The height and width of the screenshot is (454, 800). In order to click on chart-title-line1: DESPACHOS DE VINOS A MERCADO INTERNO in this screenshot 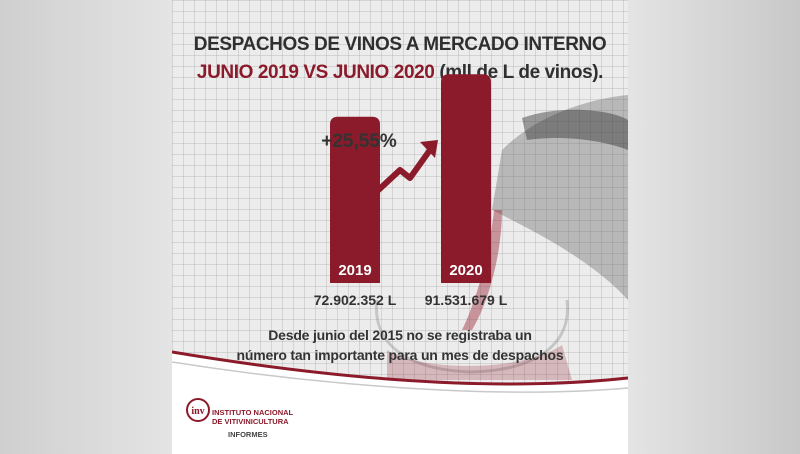, I will do `click(400, 44)`.